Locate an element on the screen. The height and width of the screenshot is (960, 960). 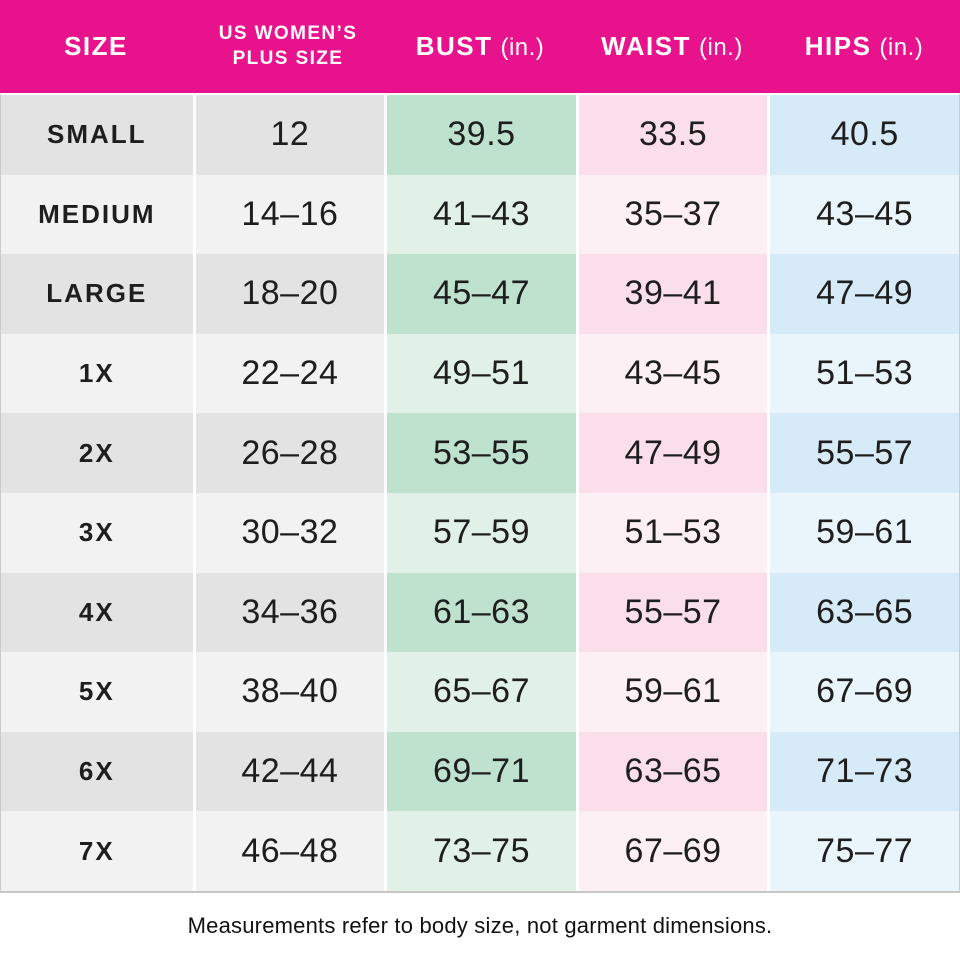
cell-size: 4X is located at coordinates (97, 612).